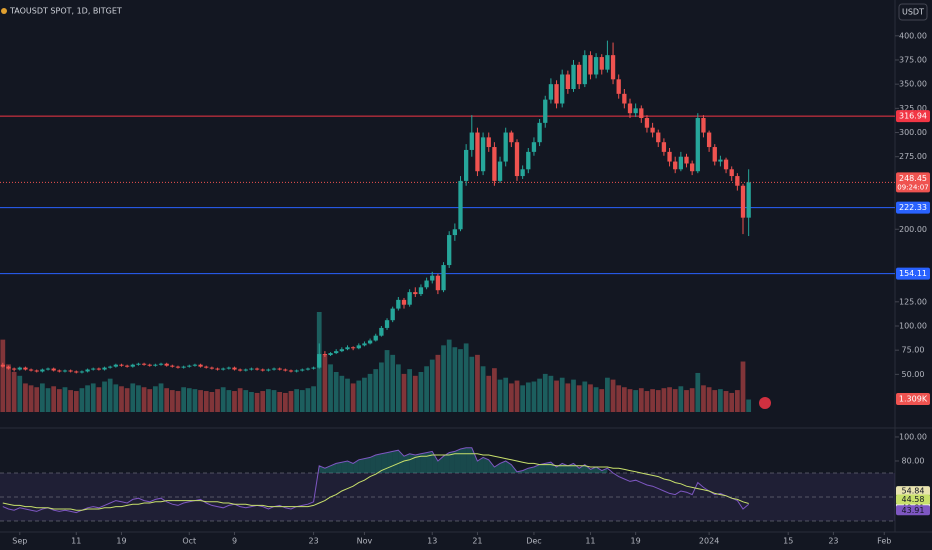 The image size is (932, 550). I want to click on y-tick-label: 75.00, so click(913, 350).